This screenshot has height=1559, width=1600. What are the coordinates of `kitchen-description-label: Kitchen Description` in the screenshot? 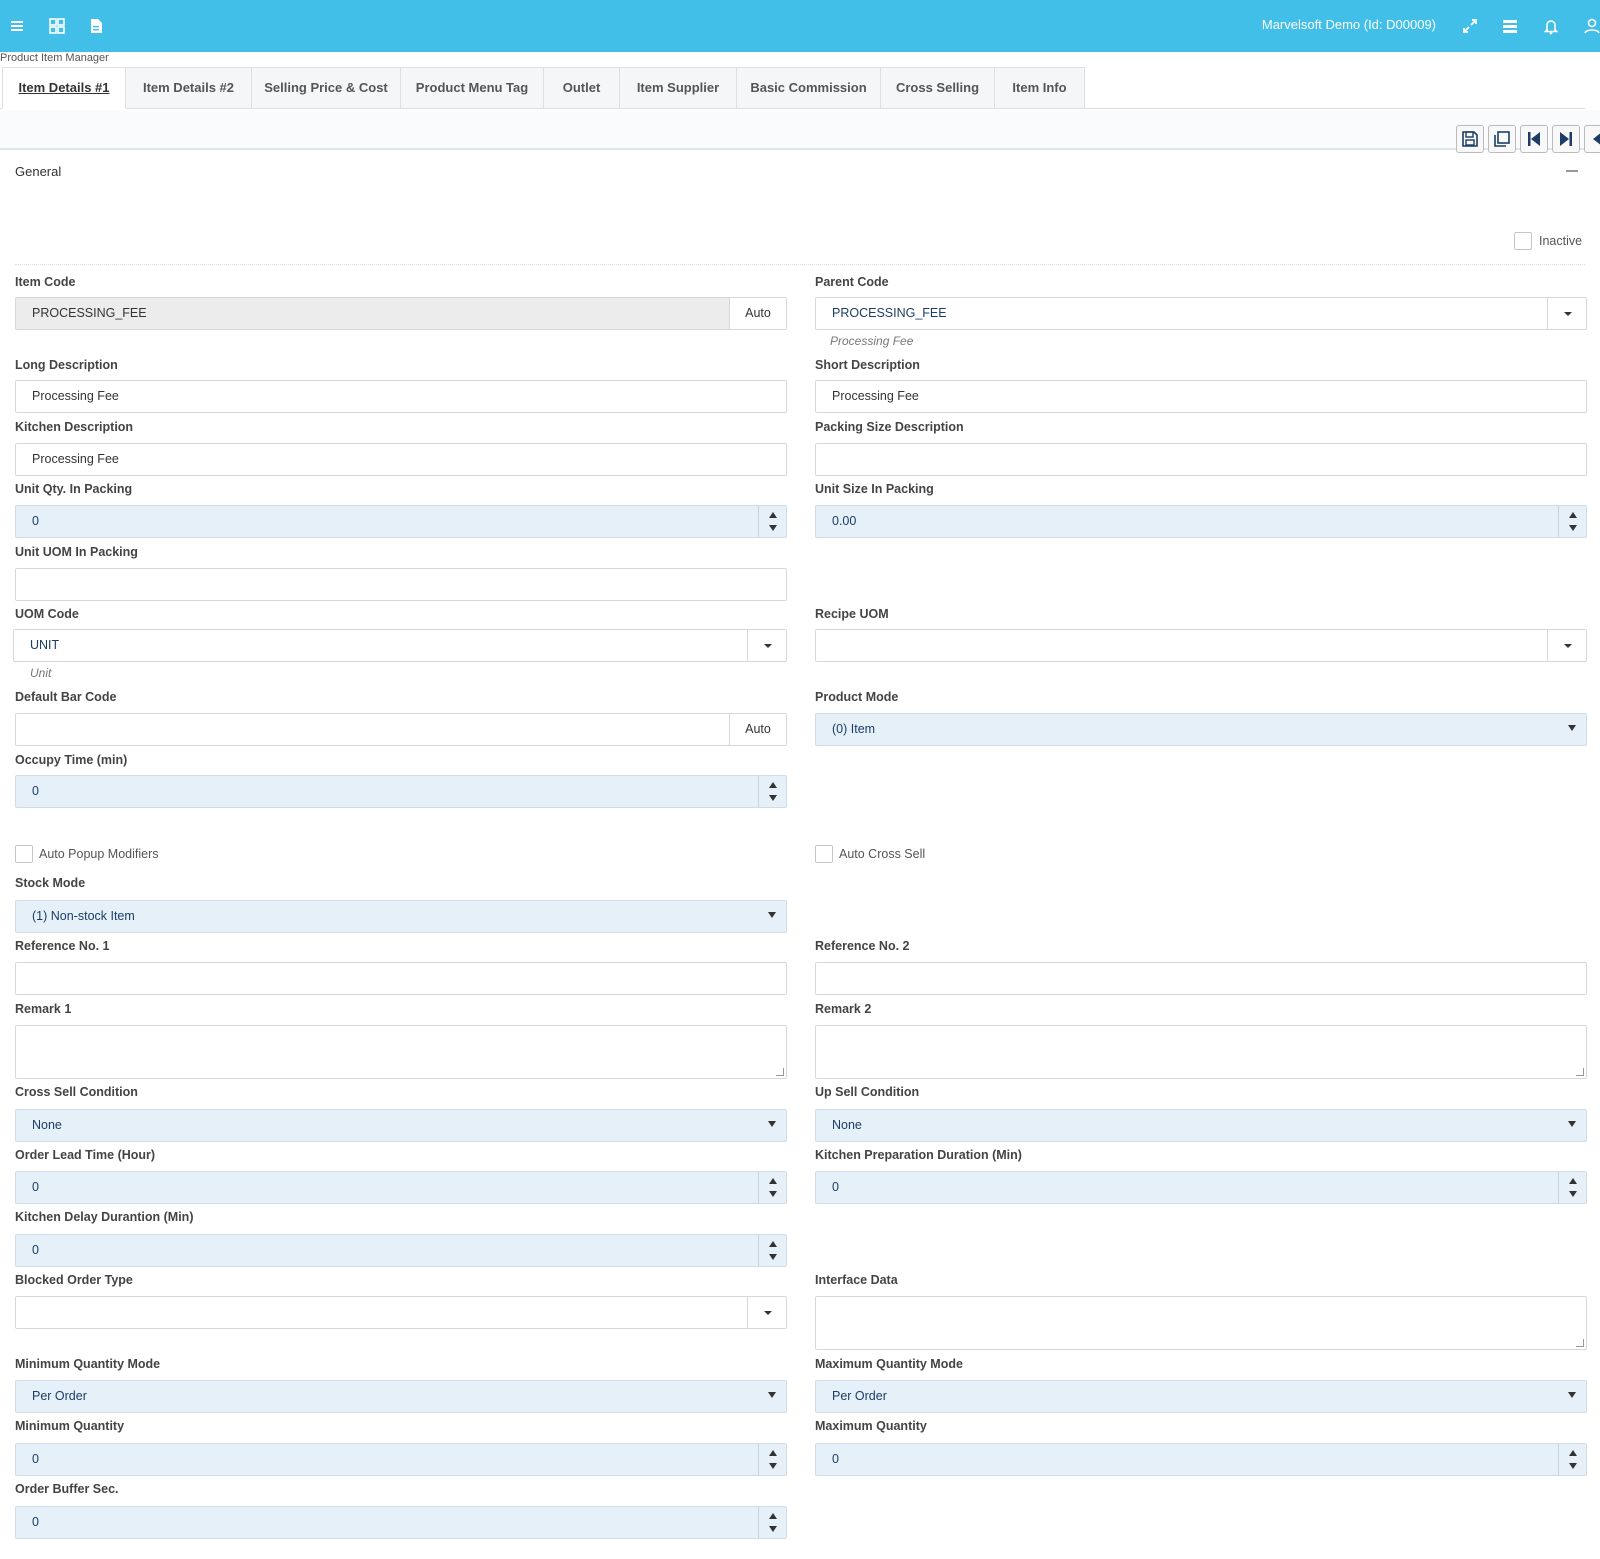 It's located at (74, 427).